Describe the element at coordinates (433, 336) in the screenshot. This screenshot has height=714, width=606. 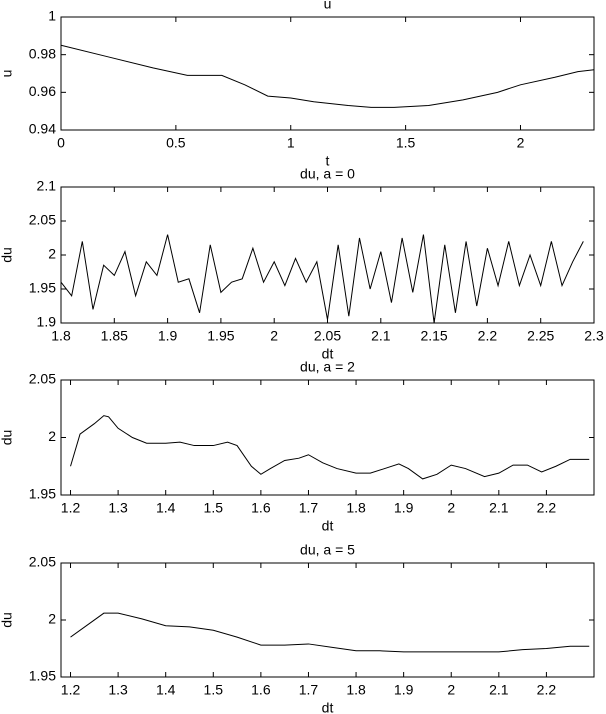
I see `x-tick-label: 2.15` at that location.